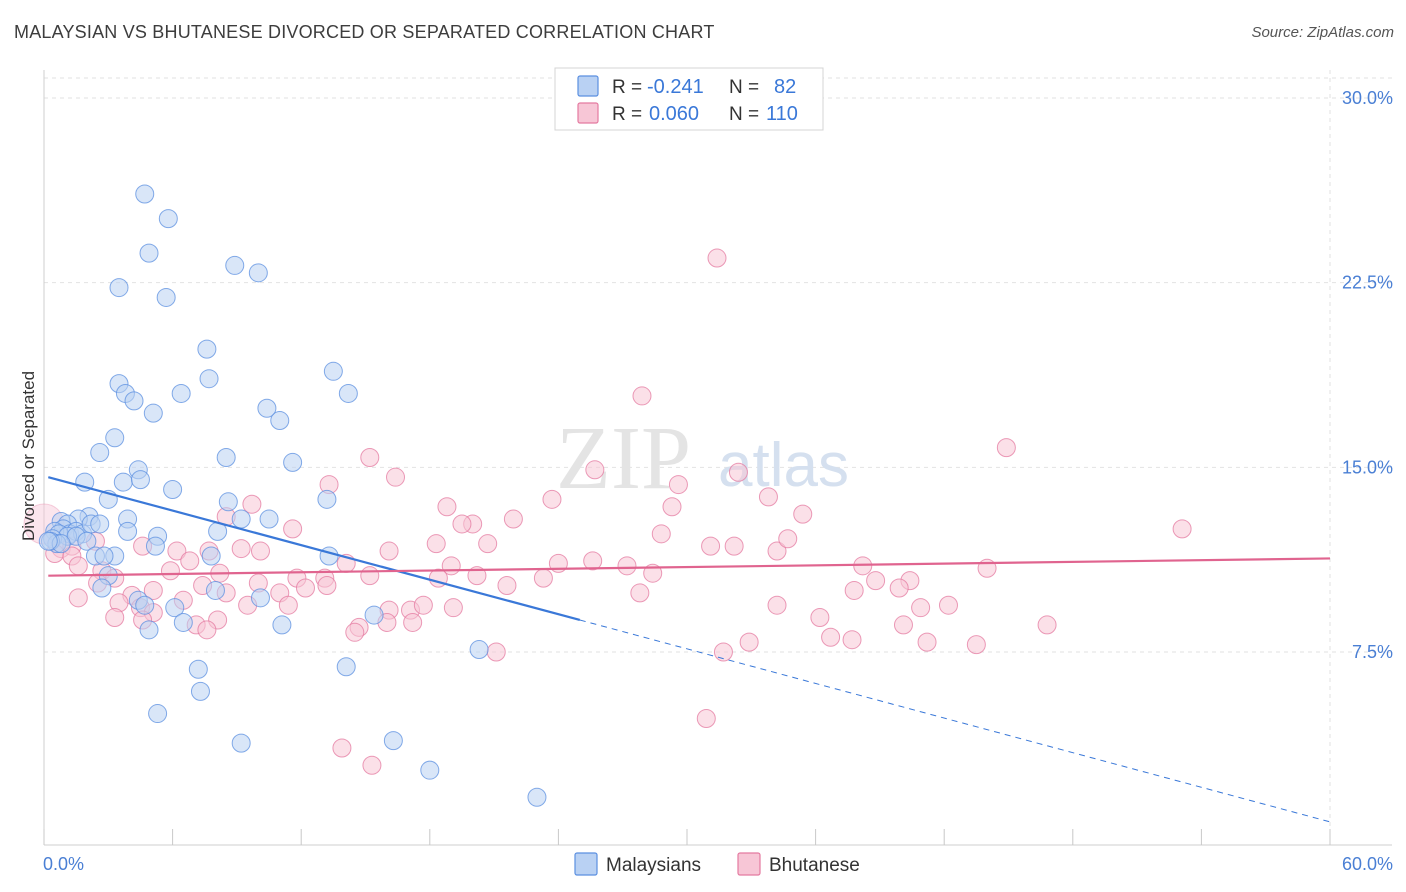 The image size is (1406, 892). What do you see at coordinates (28, 456) in the screenshot?
I see `y-axis-label: Divorced or Separated` at bounding box center [28, 456].